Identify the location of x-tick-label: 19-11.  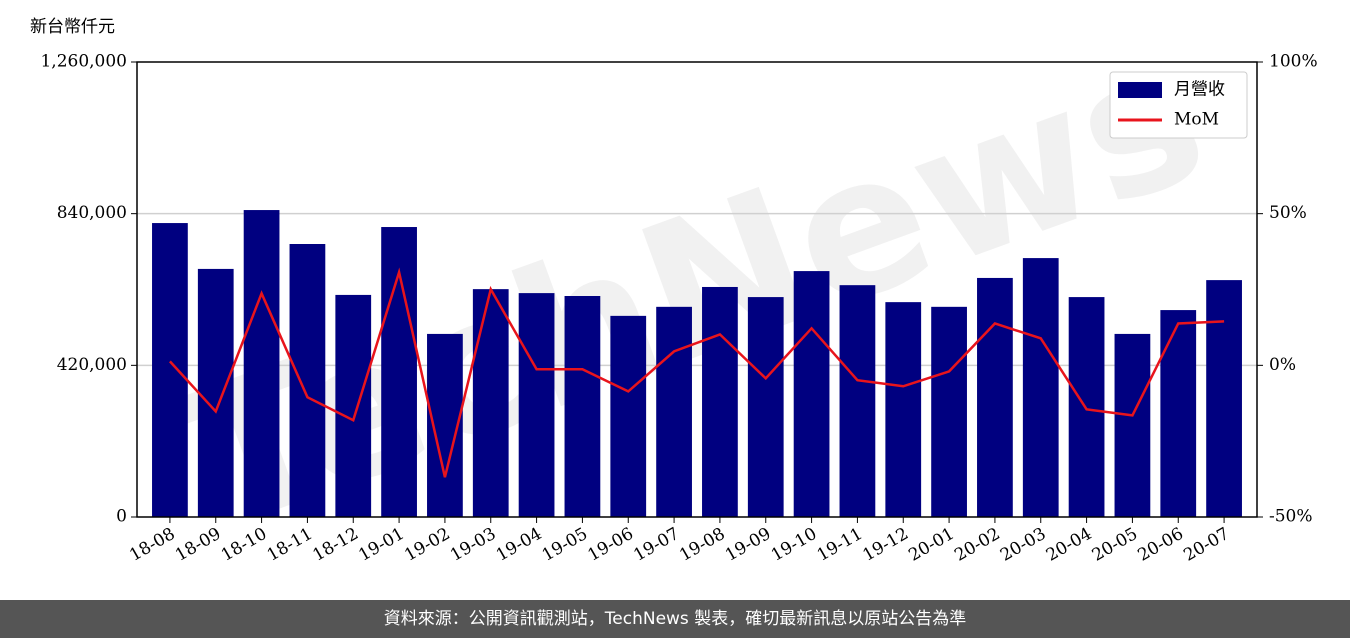
(840, 545).